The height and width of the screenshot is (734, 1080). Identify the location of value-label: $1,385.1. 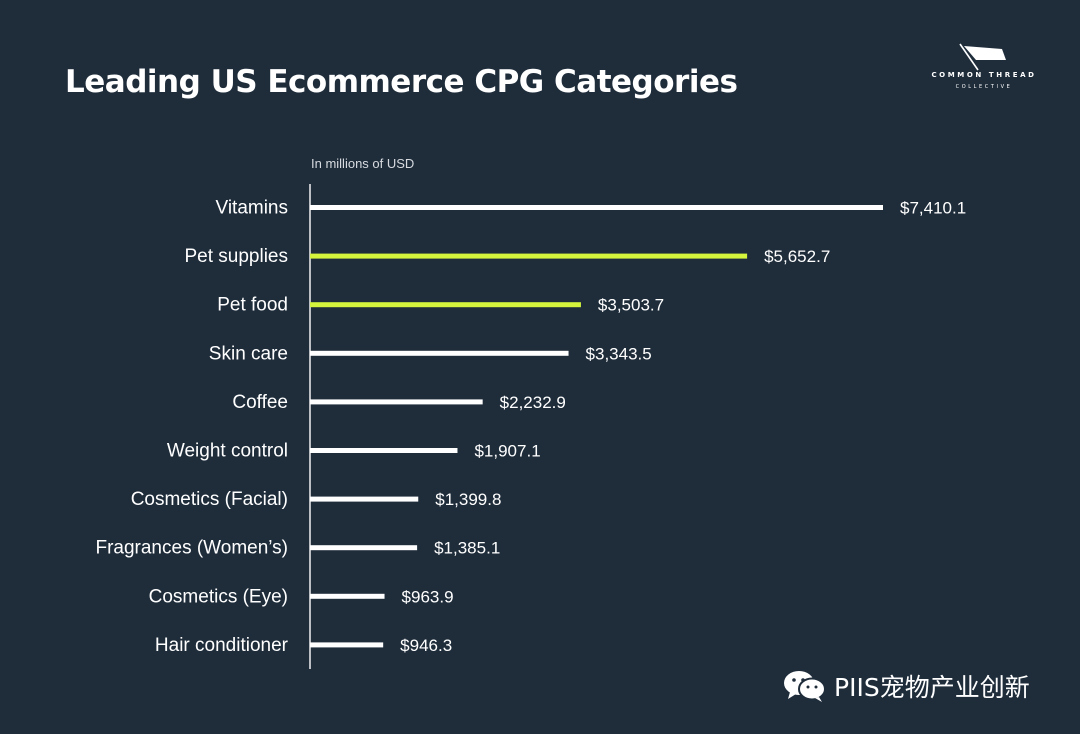
(467, 548).